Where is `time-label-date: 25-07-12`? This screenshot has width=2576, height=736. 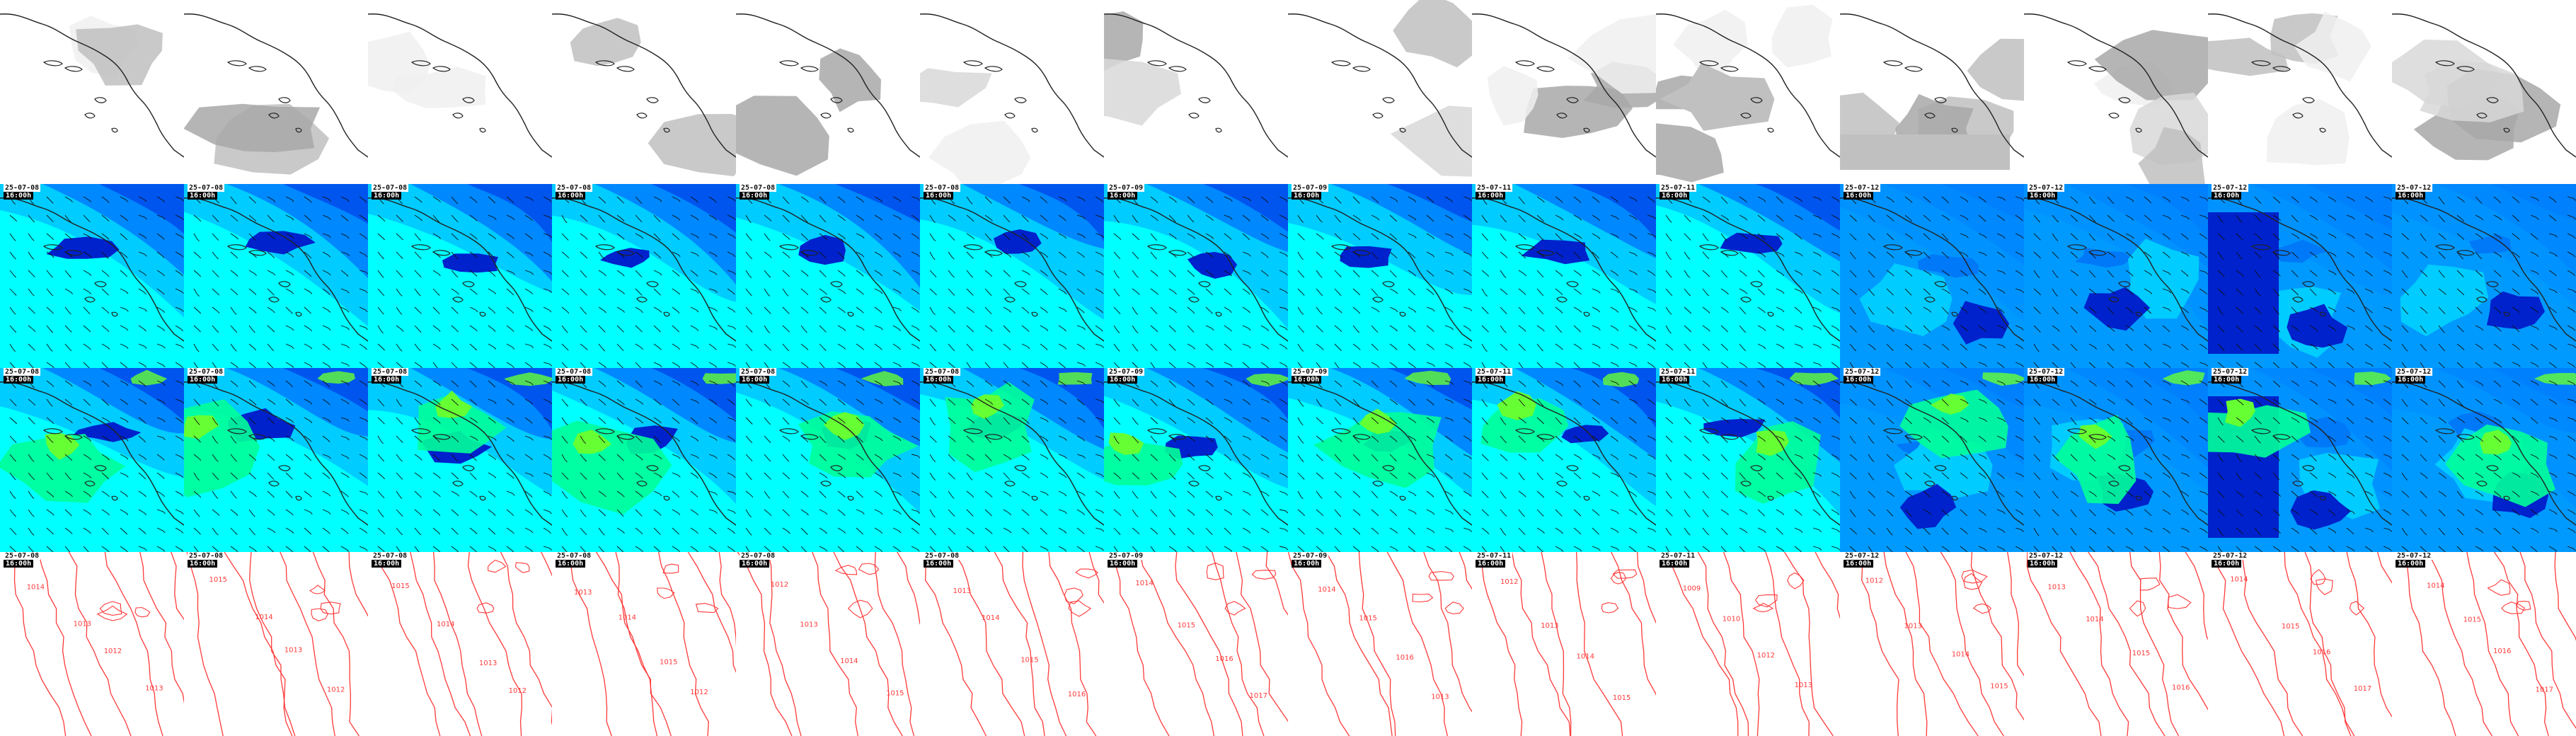
time-label-date: 25-07-12 is located at coordinates (2046, 556).